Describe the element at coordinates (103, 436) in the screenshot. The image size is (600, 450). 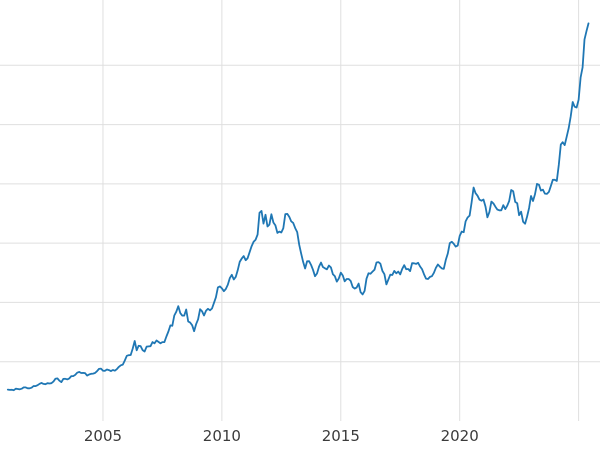
I see `x-tick-label: 2005` at that location.